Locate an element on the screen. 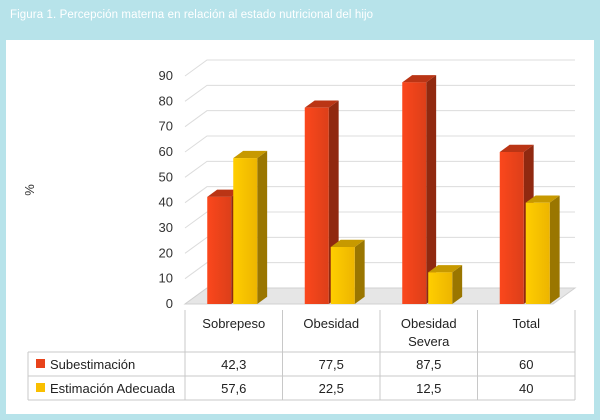  data-label: 40 is located at coordinates (526, 388).